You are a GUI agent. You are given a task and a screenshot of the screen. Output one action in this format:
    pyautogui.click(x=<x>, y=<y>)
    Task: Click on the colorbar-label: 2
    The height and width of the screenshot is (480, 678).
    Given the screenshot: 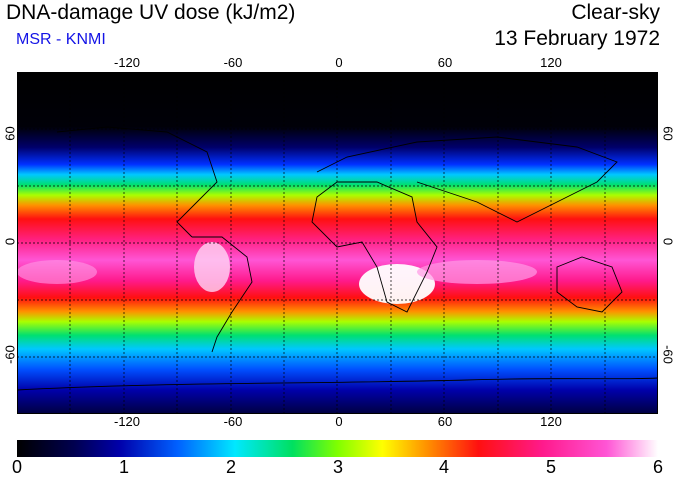 What is the action you would take?
    pyautogui.click(x=231, y=467)
    